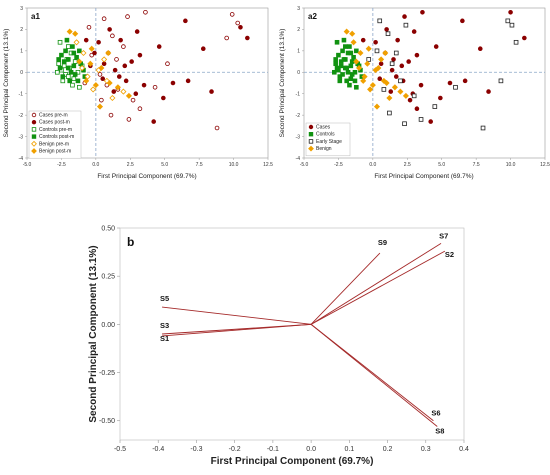  Describe the element at coordinates (312, 16) in the screenshot. I see `panel-label: a2` at that location.